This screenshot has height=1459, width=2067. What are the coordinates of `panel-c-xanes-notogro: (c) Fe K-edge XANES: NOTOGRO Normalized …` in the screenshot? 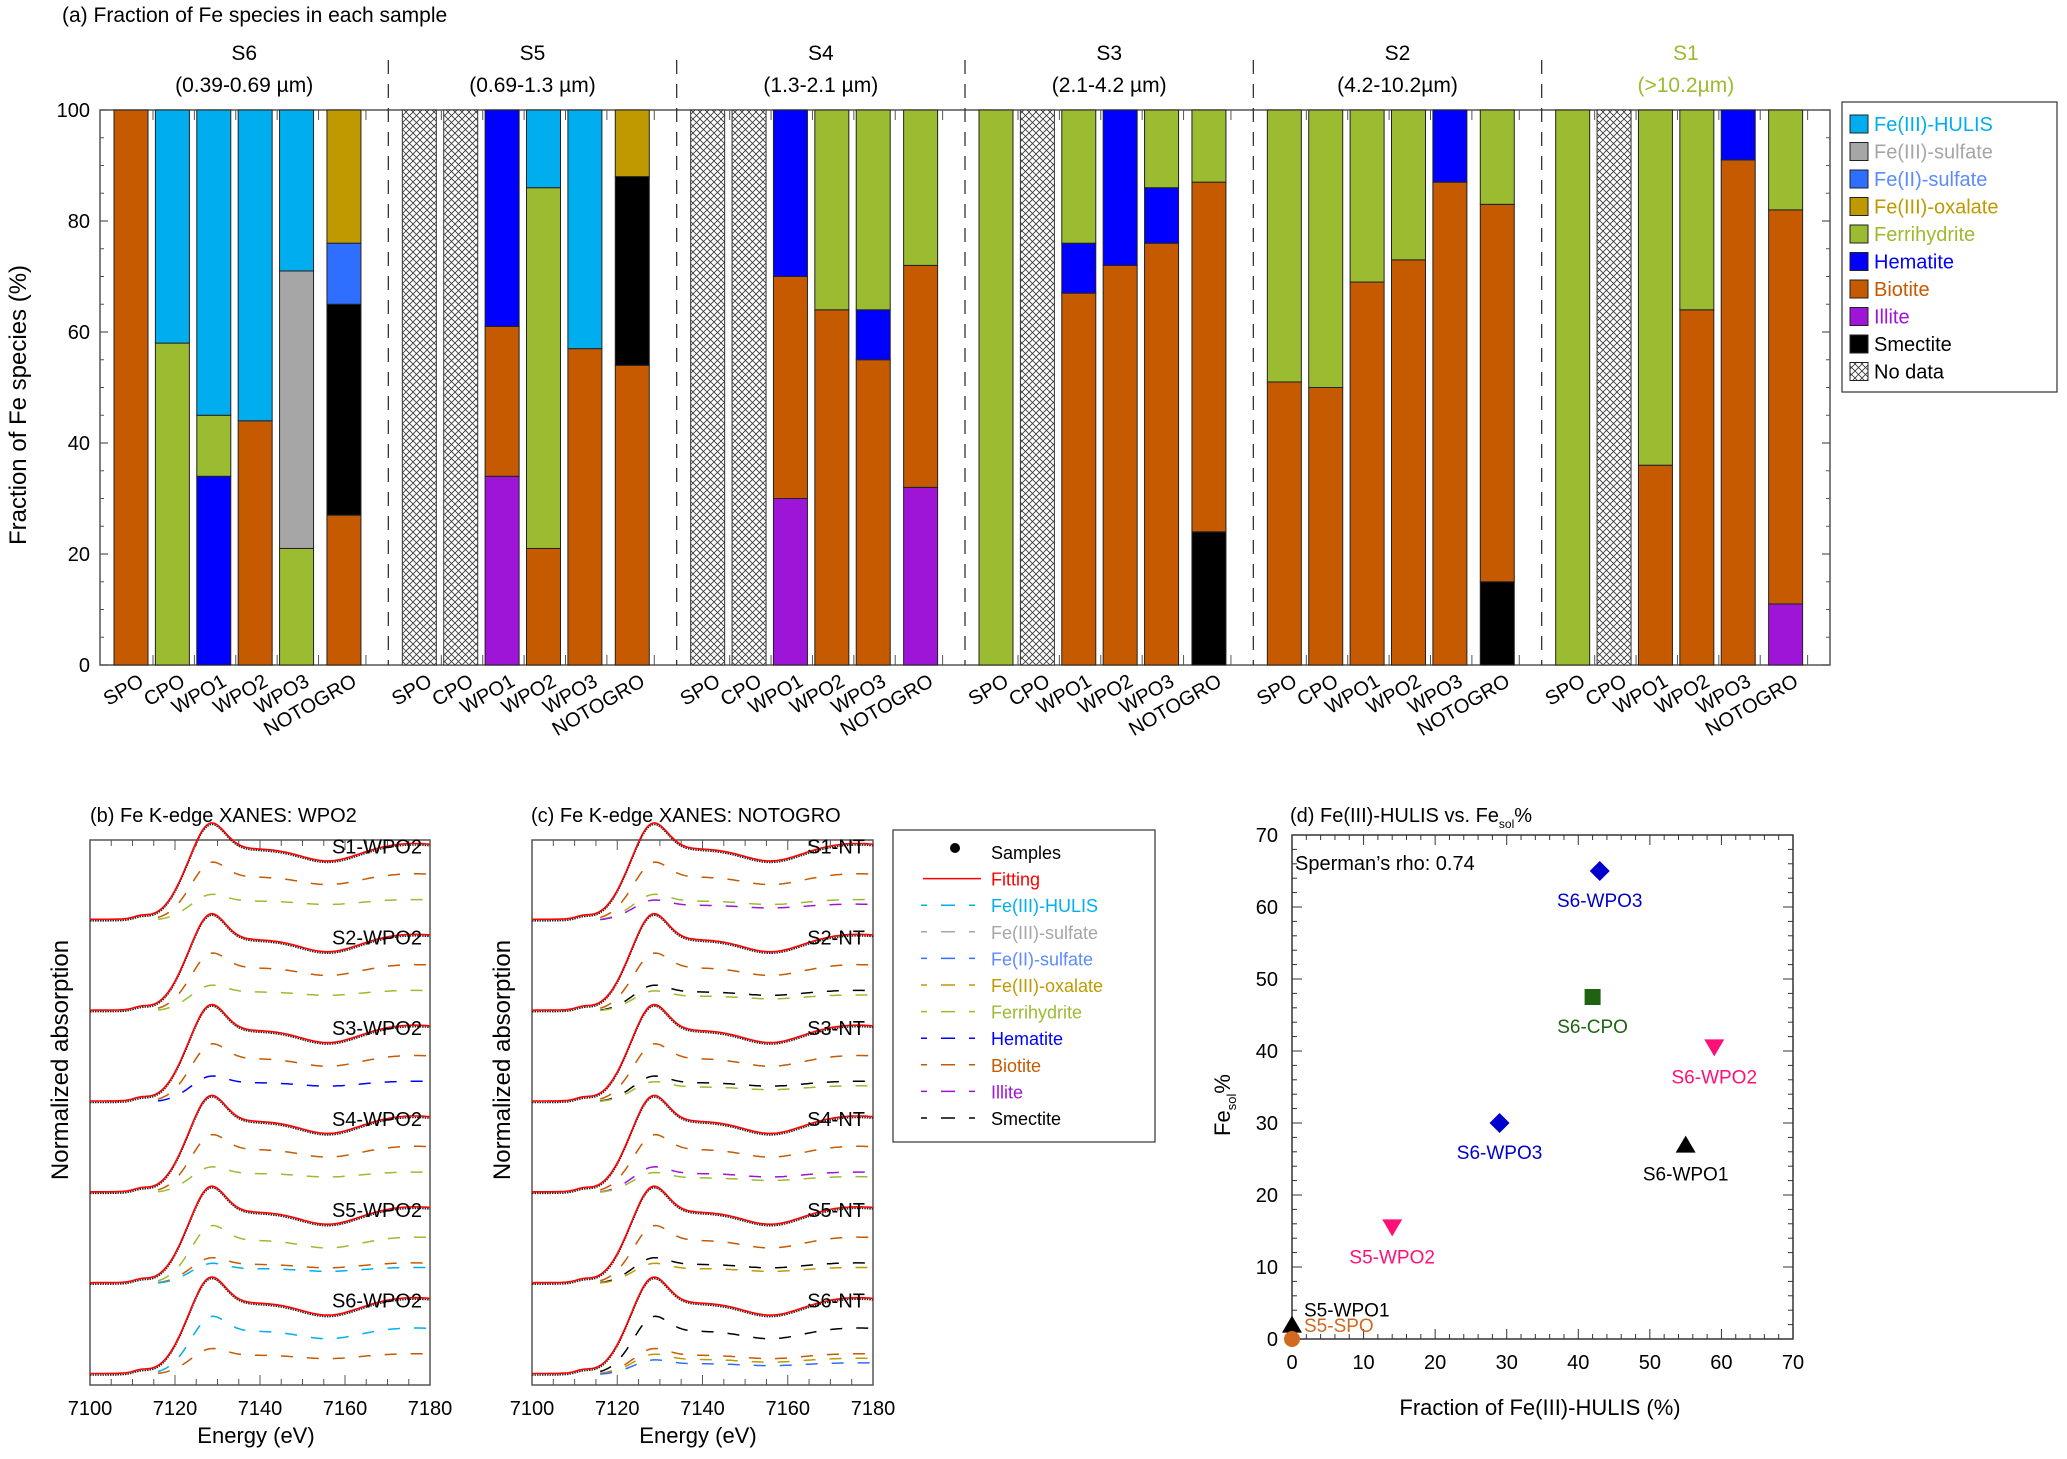 It's located at (822, 1126).